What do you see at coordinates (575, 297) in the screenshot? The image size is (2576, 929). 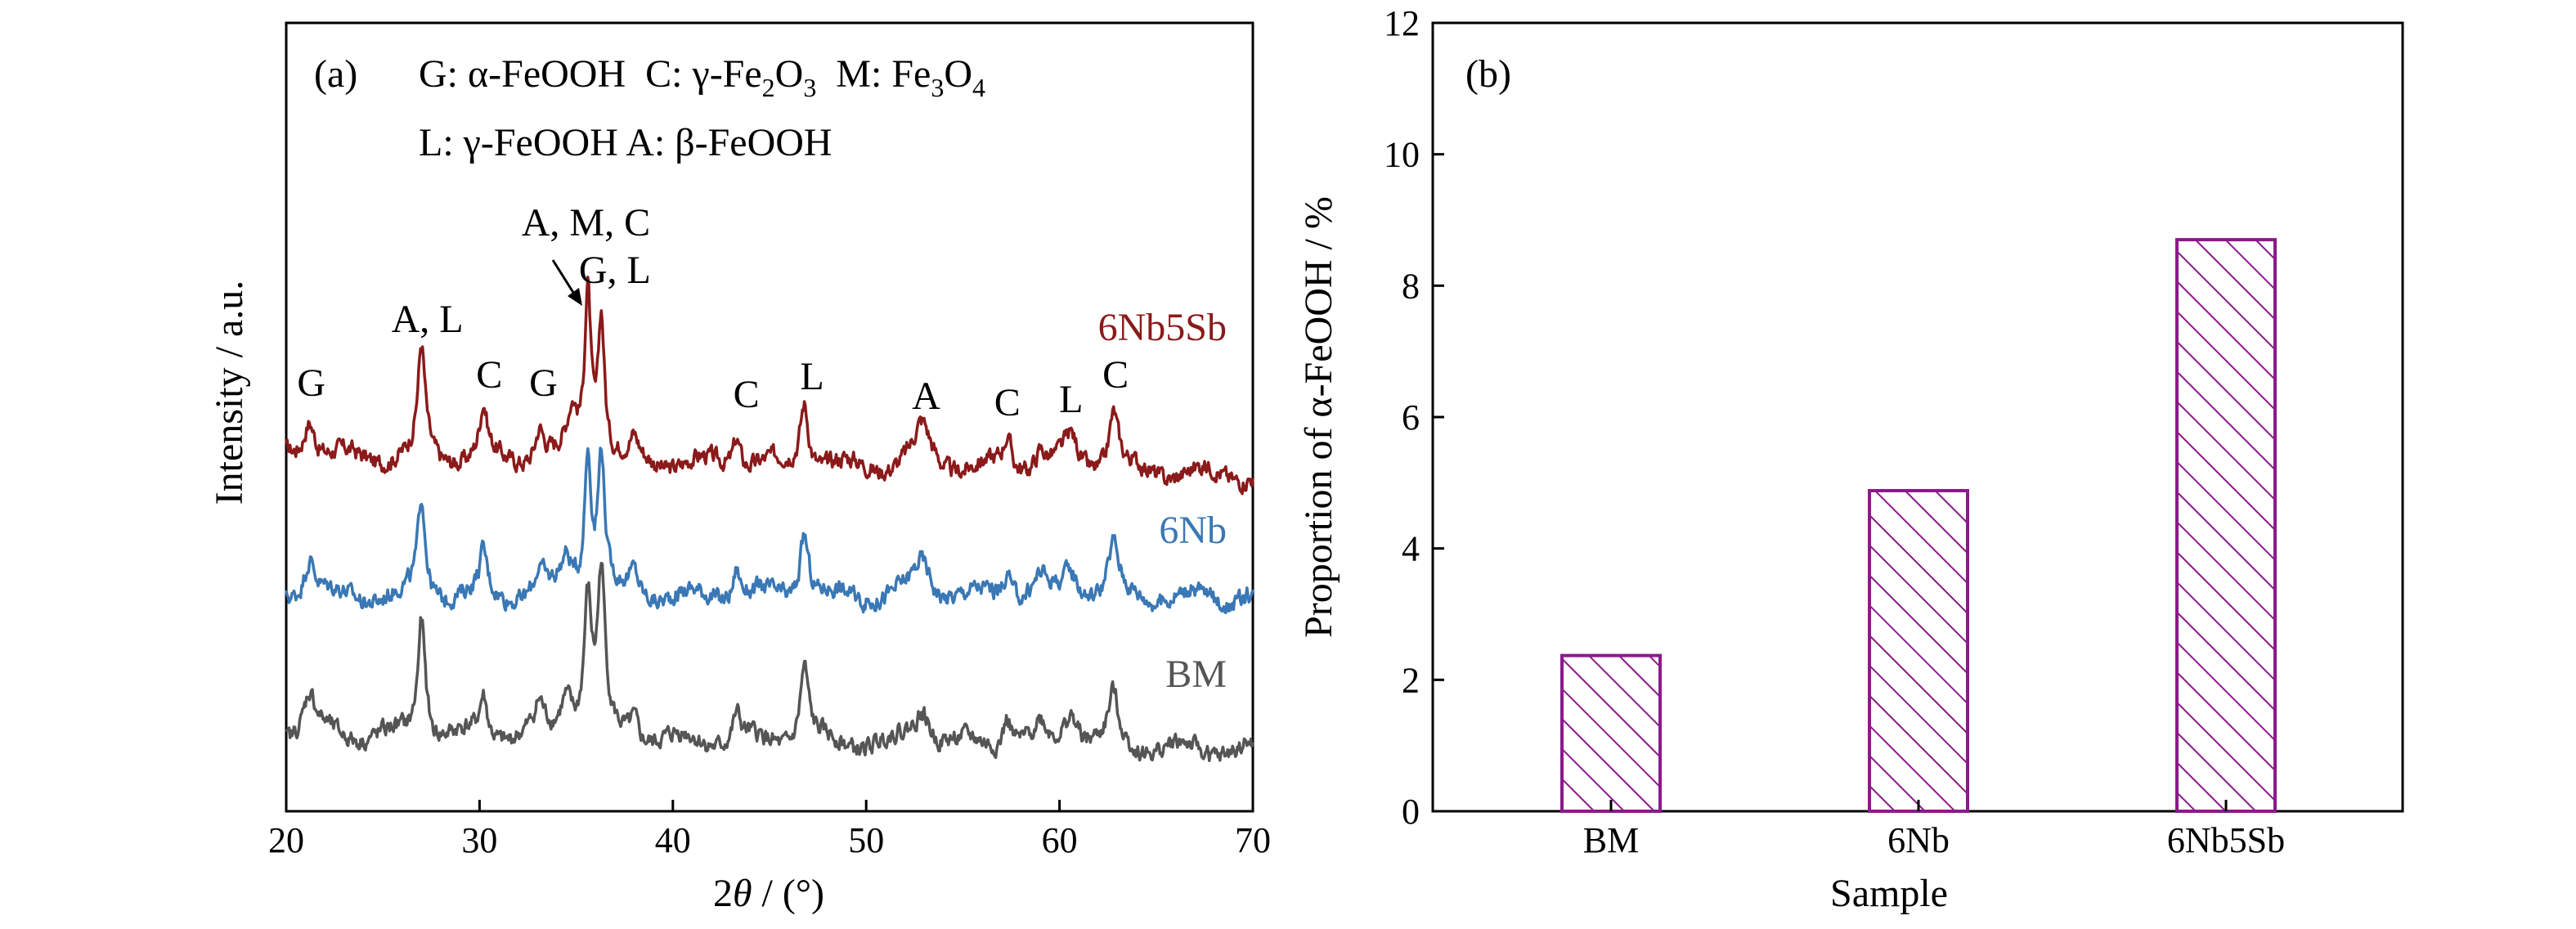 I see `peak-arrow-head` at bounding box center [575, 297].